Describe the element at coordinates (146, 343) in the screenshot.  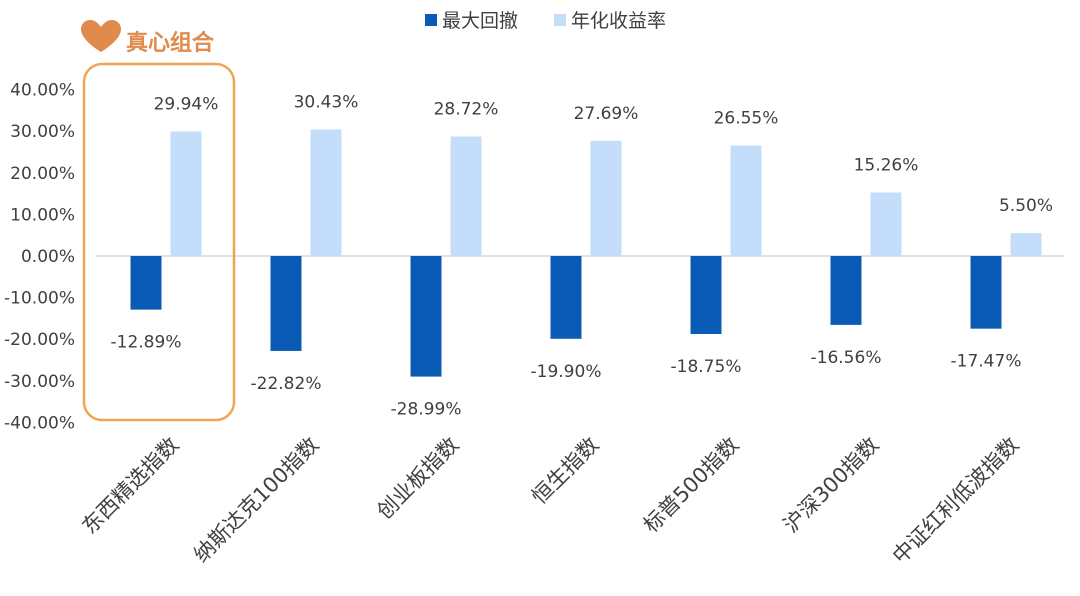
I see `data-label-drawdown: -12.89%` at that location.